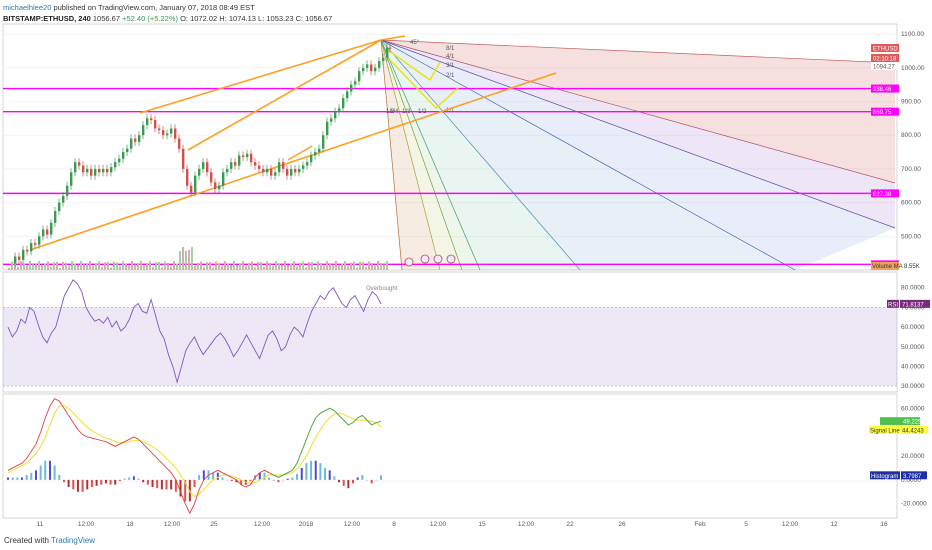  What do you see at coordinates (897, 50) in the screenshot?
I see `price-axis-label: ETHUSD 1056.67` at bounding box center [897, 50].